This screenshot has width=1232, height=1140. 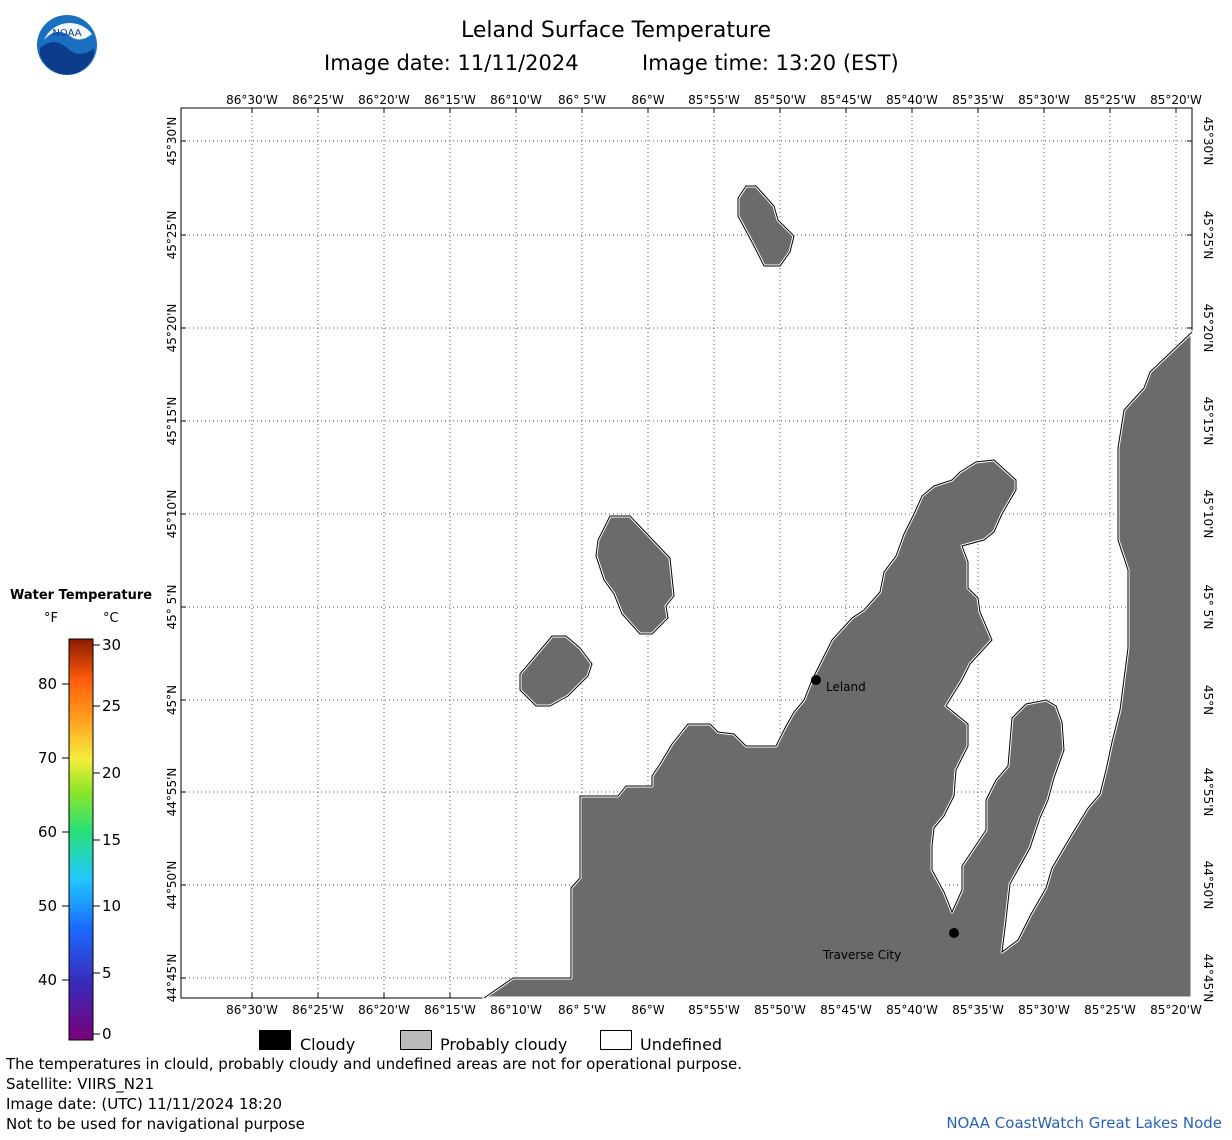 I want to click on latitude-label-left: 45°N, so click(x=172, y=700).